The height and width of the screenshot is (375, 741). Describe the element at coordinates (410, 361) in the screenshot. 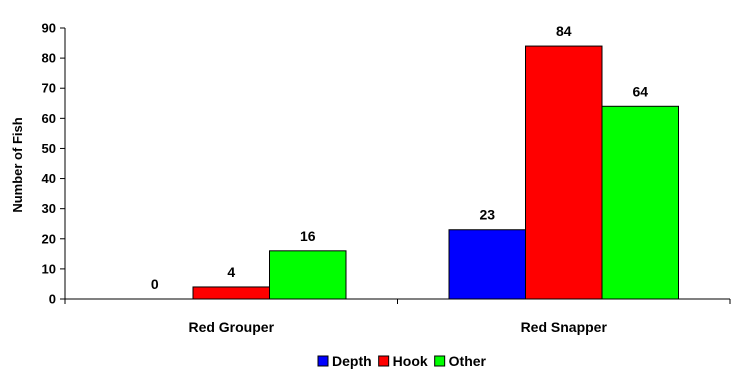

I see `legend-label-hook: Hook` at that location.